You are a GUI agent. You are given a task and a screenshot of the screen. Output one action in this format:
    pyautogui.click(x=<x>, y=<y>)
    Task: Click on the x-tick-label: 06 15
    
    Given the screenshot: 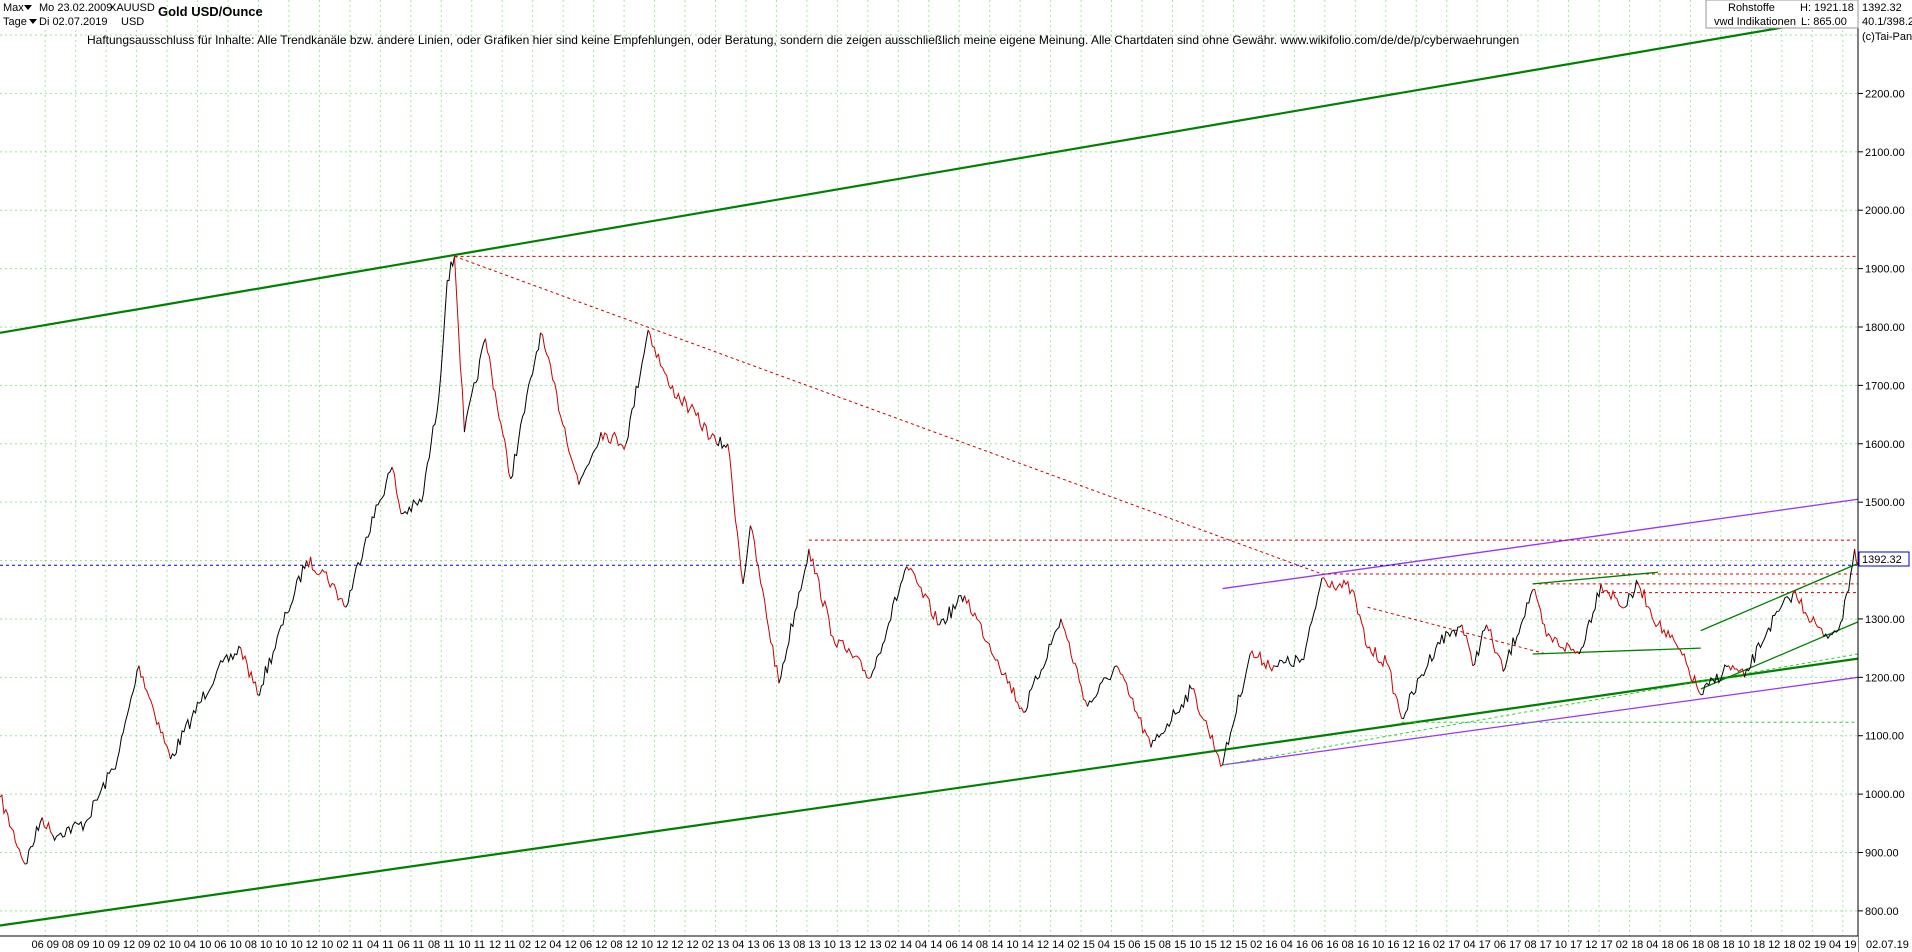 What is the action you would take?
    pyautogui.click(x=1142, y=945)
    